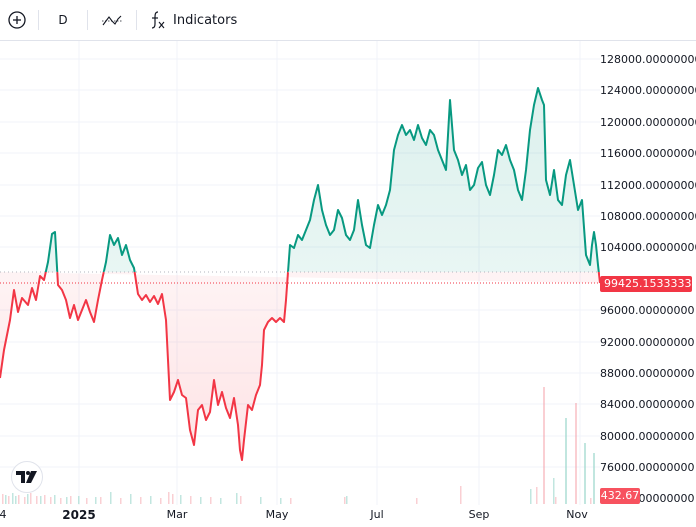 Image resolution: width=696 pixels, height=527 pixels. Describe the element at coordinates (647, 436) in the screenshot. I see `price-tick: 80000.00000000` at that location.